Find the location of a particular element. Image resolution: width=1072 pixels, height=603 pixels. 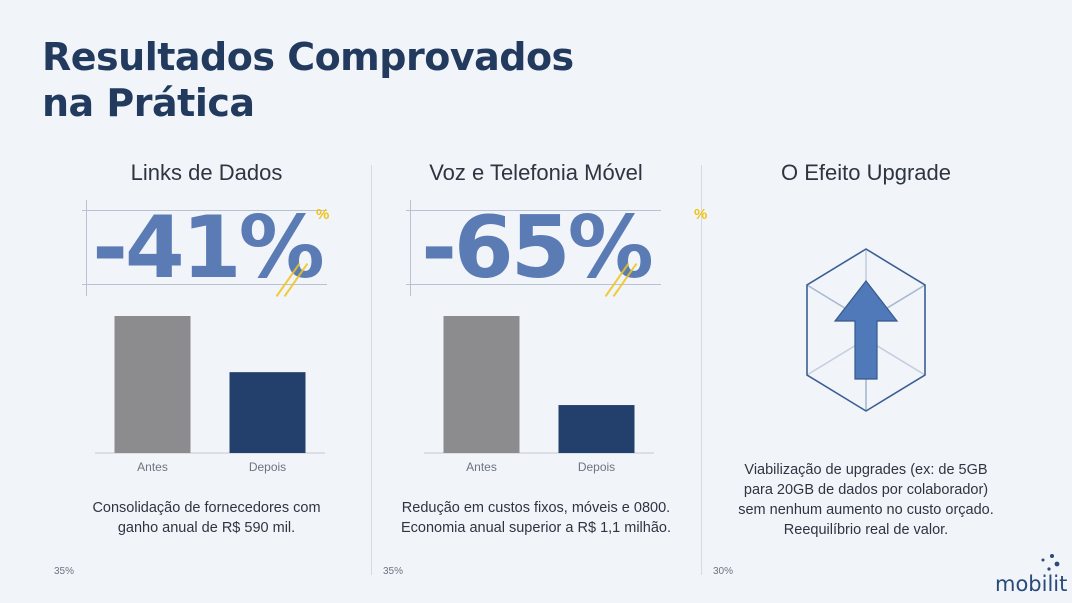

description-line: Economia anual superior a R$ 1,1 milhão. is located at coordinates (535, 528).